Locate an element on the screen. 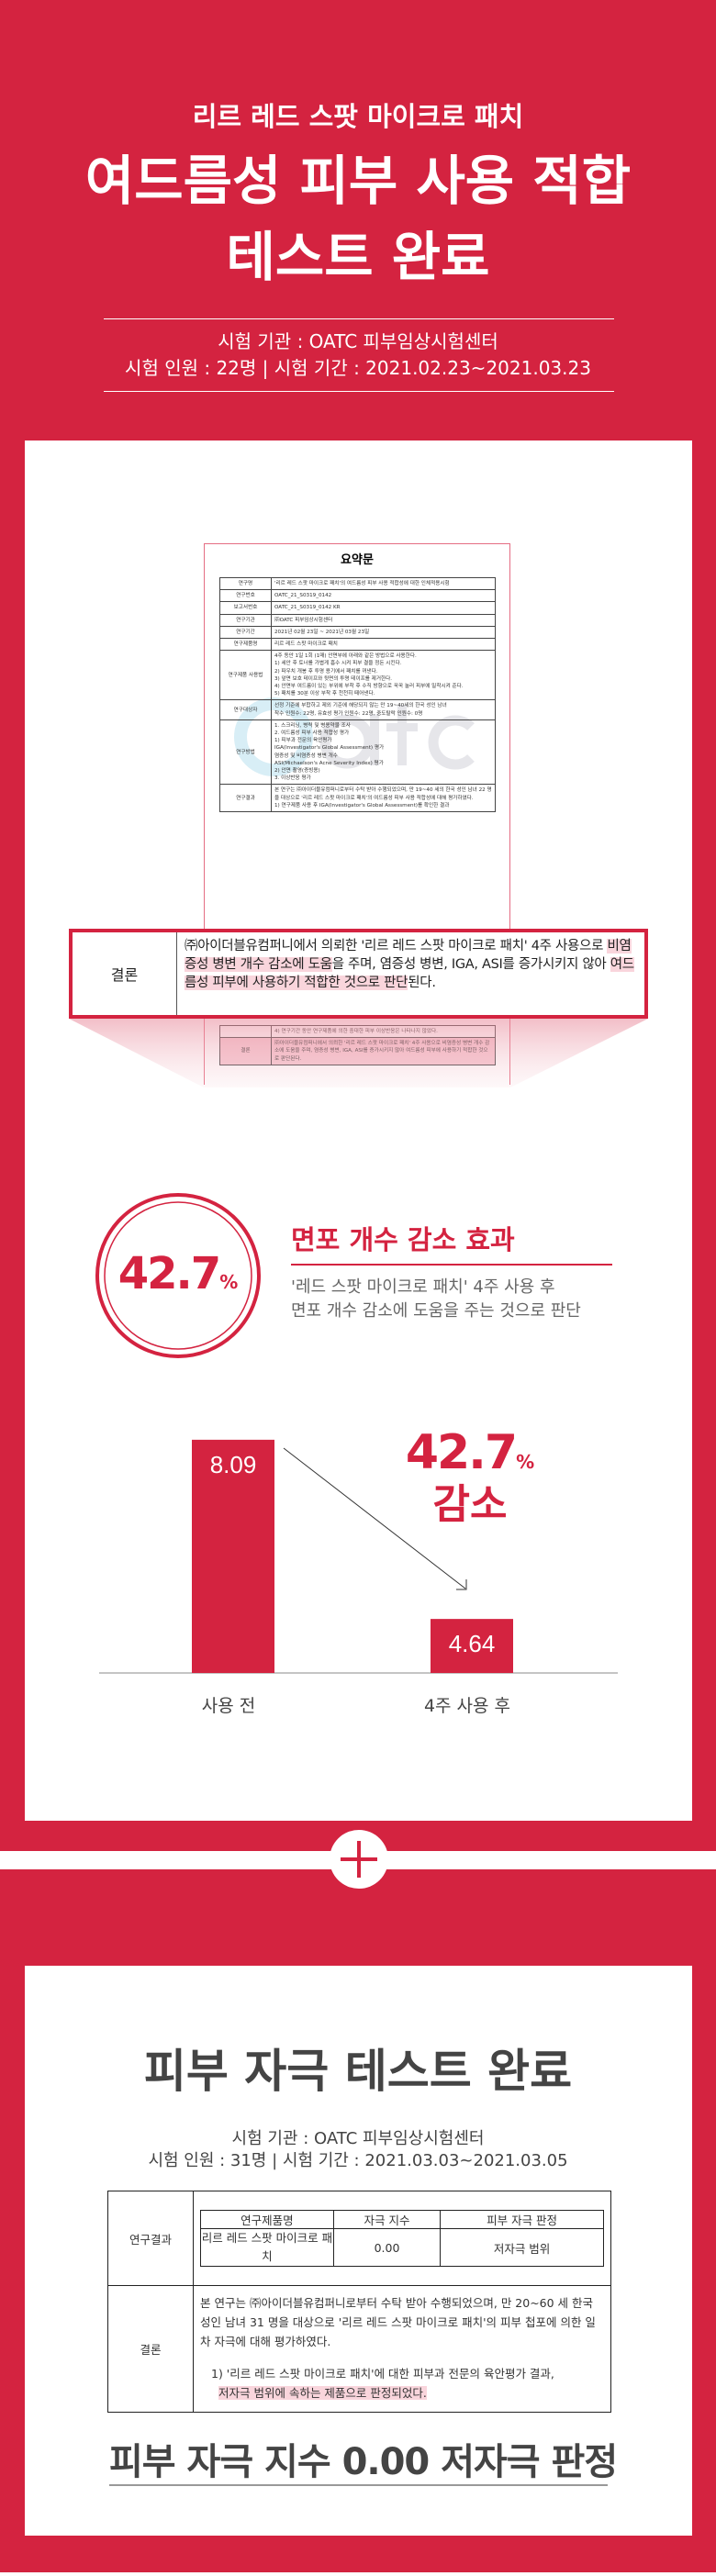 This screenshot has height=2576, width=716. index-cell: 0.00 is located at coordinates (387, 2247).